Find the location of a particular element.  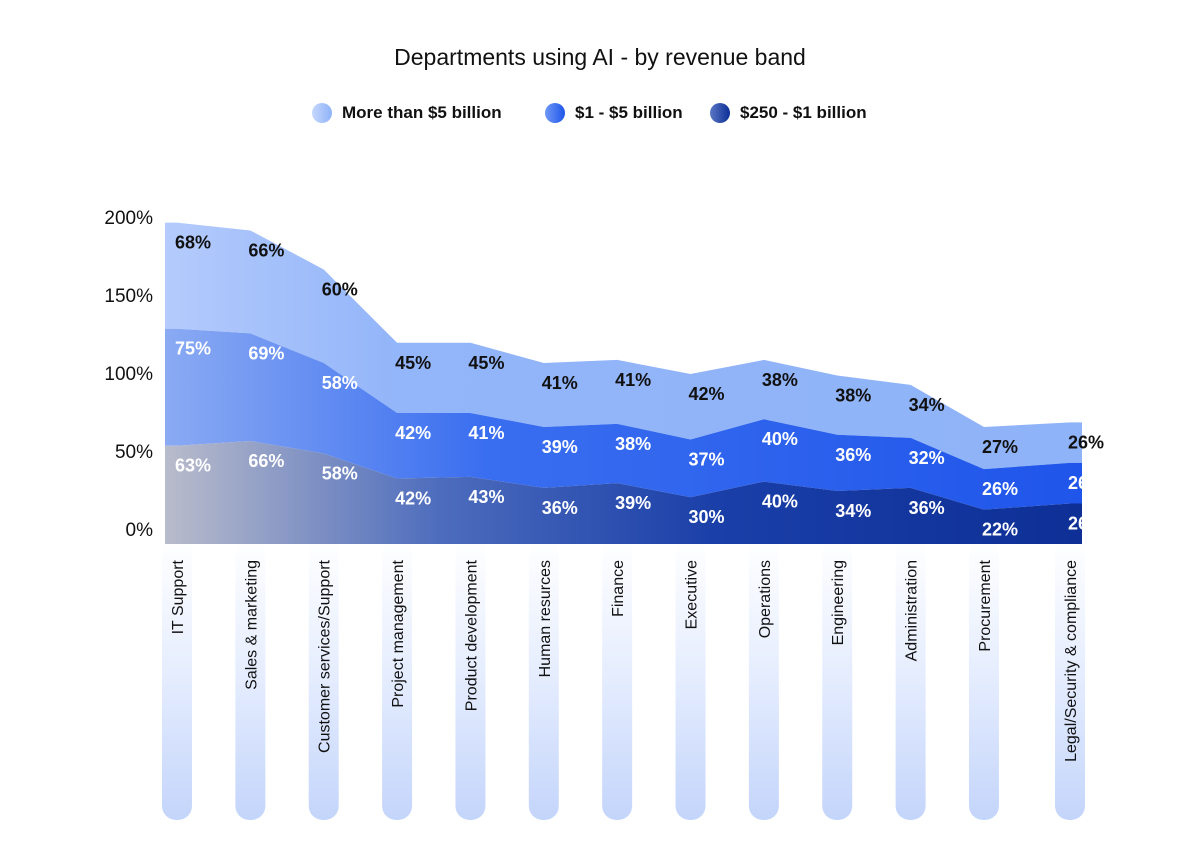

category-label: Product development is located at coordinates (471, 635).